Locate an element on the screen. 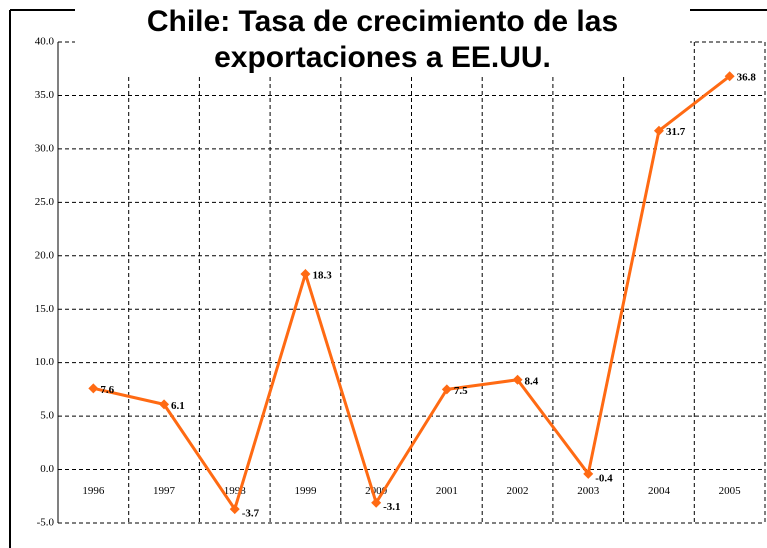 Image resolution: width=767 pixels, height=548 pixels. x-tick-label: 2005 is located at coordinates (730, 491).